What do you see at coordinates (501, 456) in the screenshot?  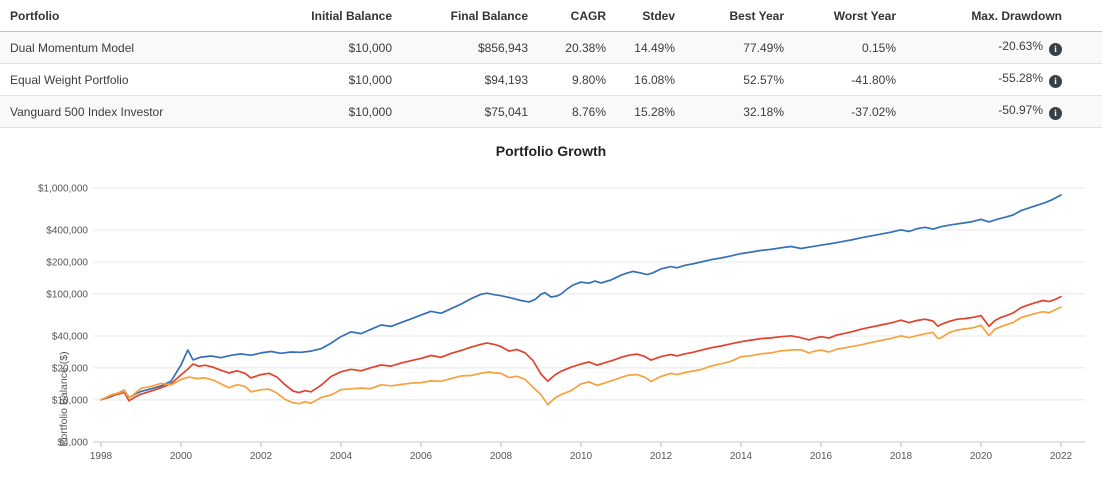 I see `x-tick-label: 2008` at bounding box center [501, 456].